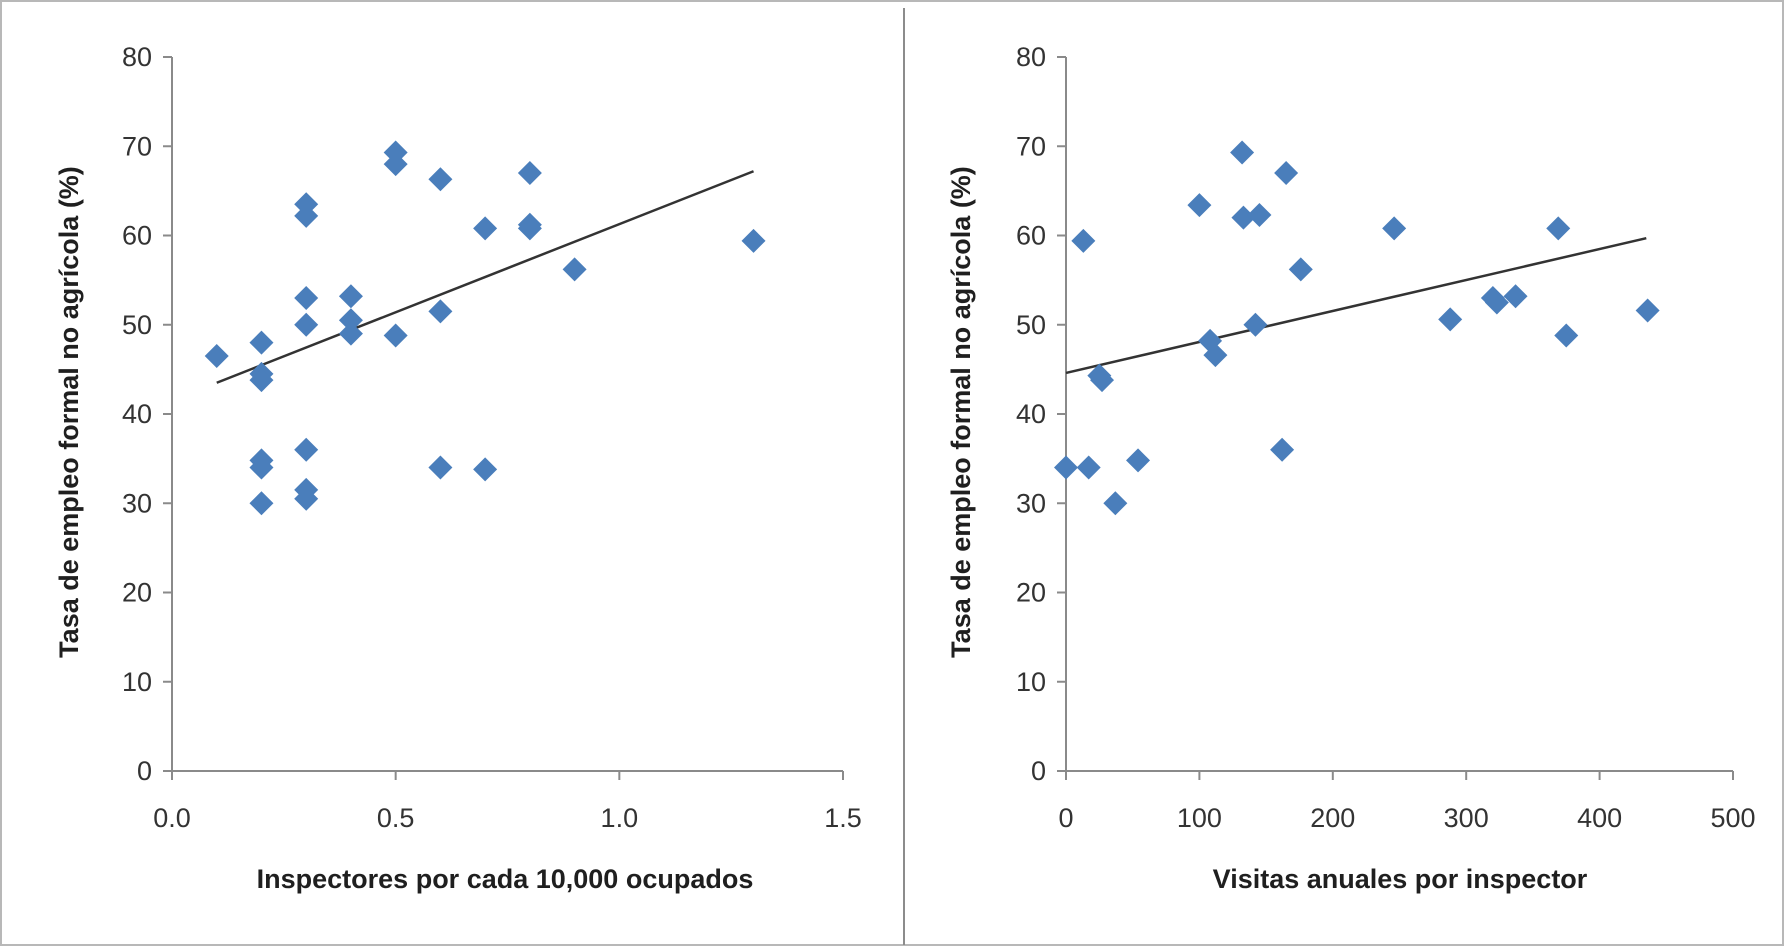 The width and height of the screenshot is (1785, 947). Describe the element at coordinates (1031, 593) in the screenshot. I see `right-y-tick-label: 20` at that location.